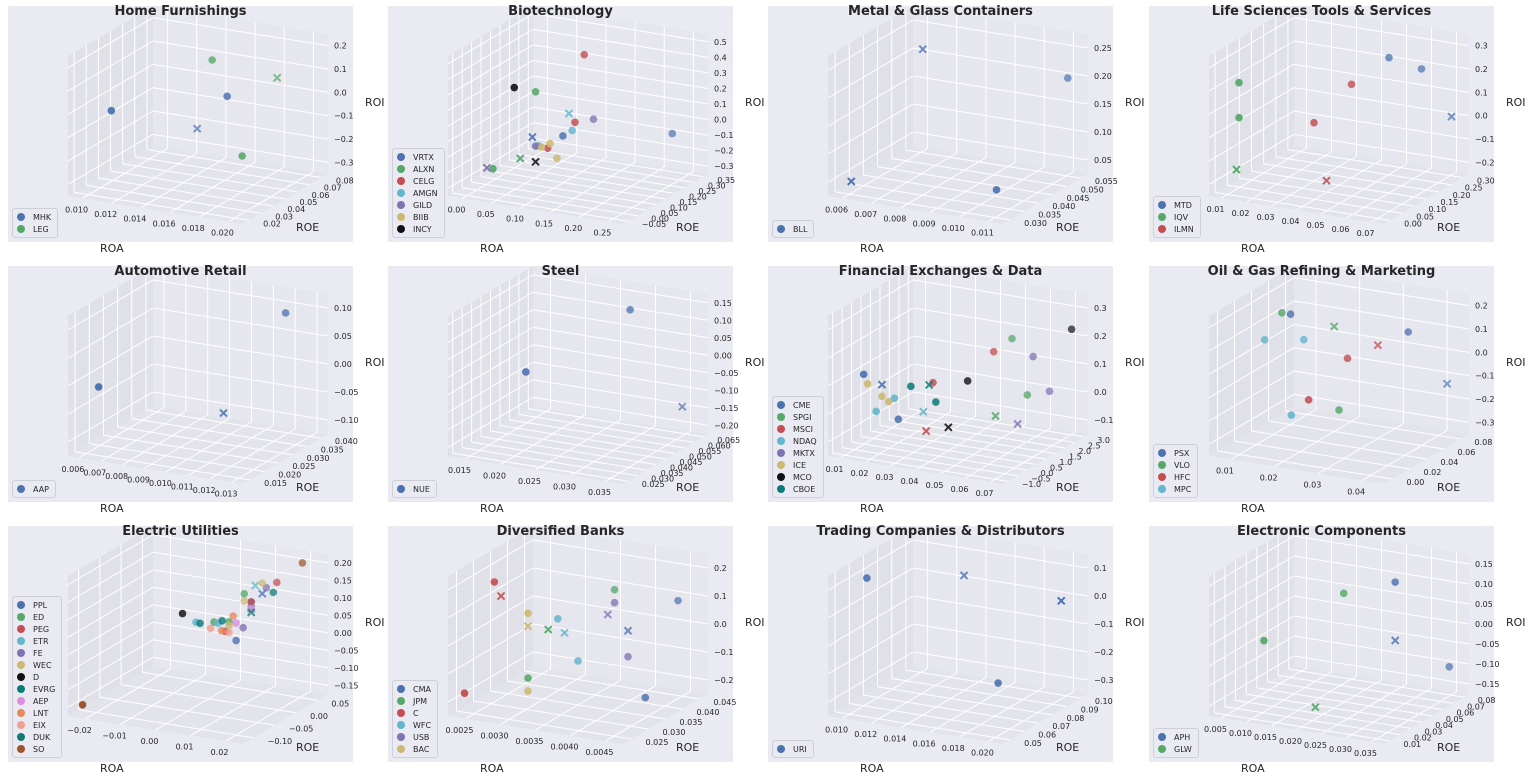  I want to click on legend-label: NUE, so click(421, 489).